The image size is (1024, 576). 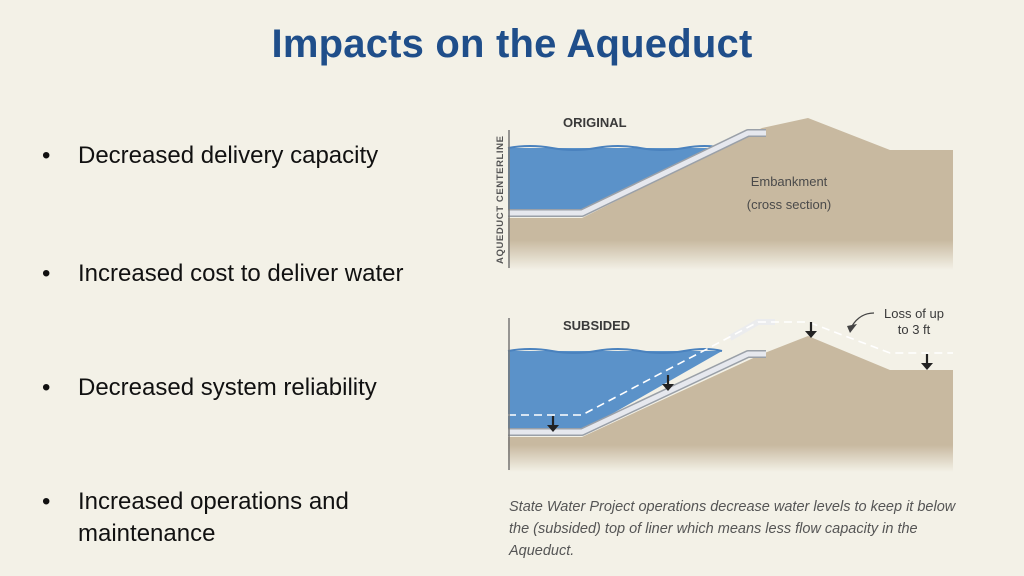 What do you see at coordinates (262, 388) in the screenshot?
I see `bullet-item: Decreased system reliability` at bounding box center [262, 388].